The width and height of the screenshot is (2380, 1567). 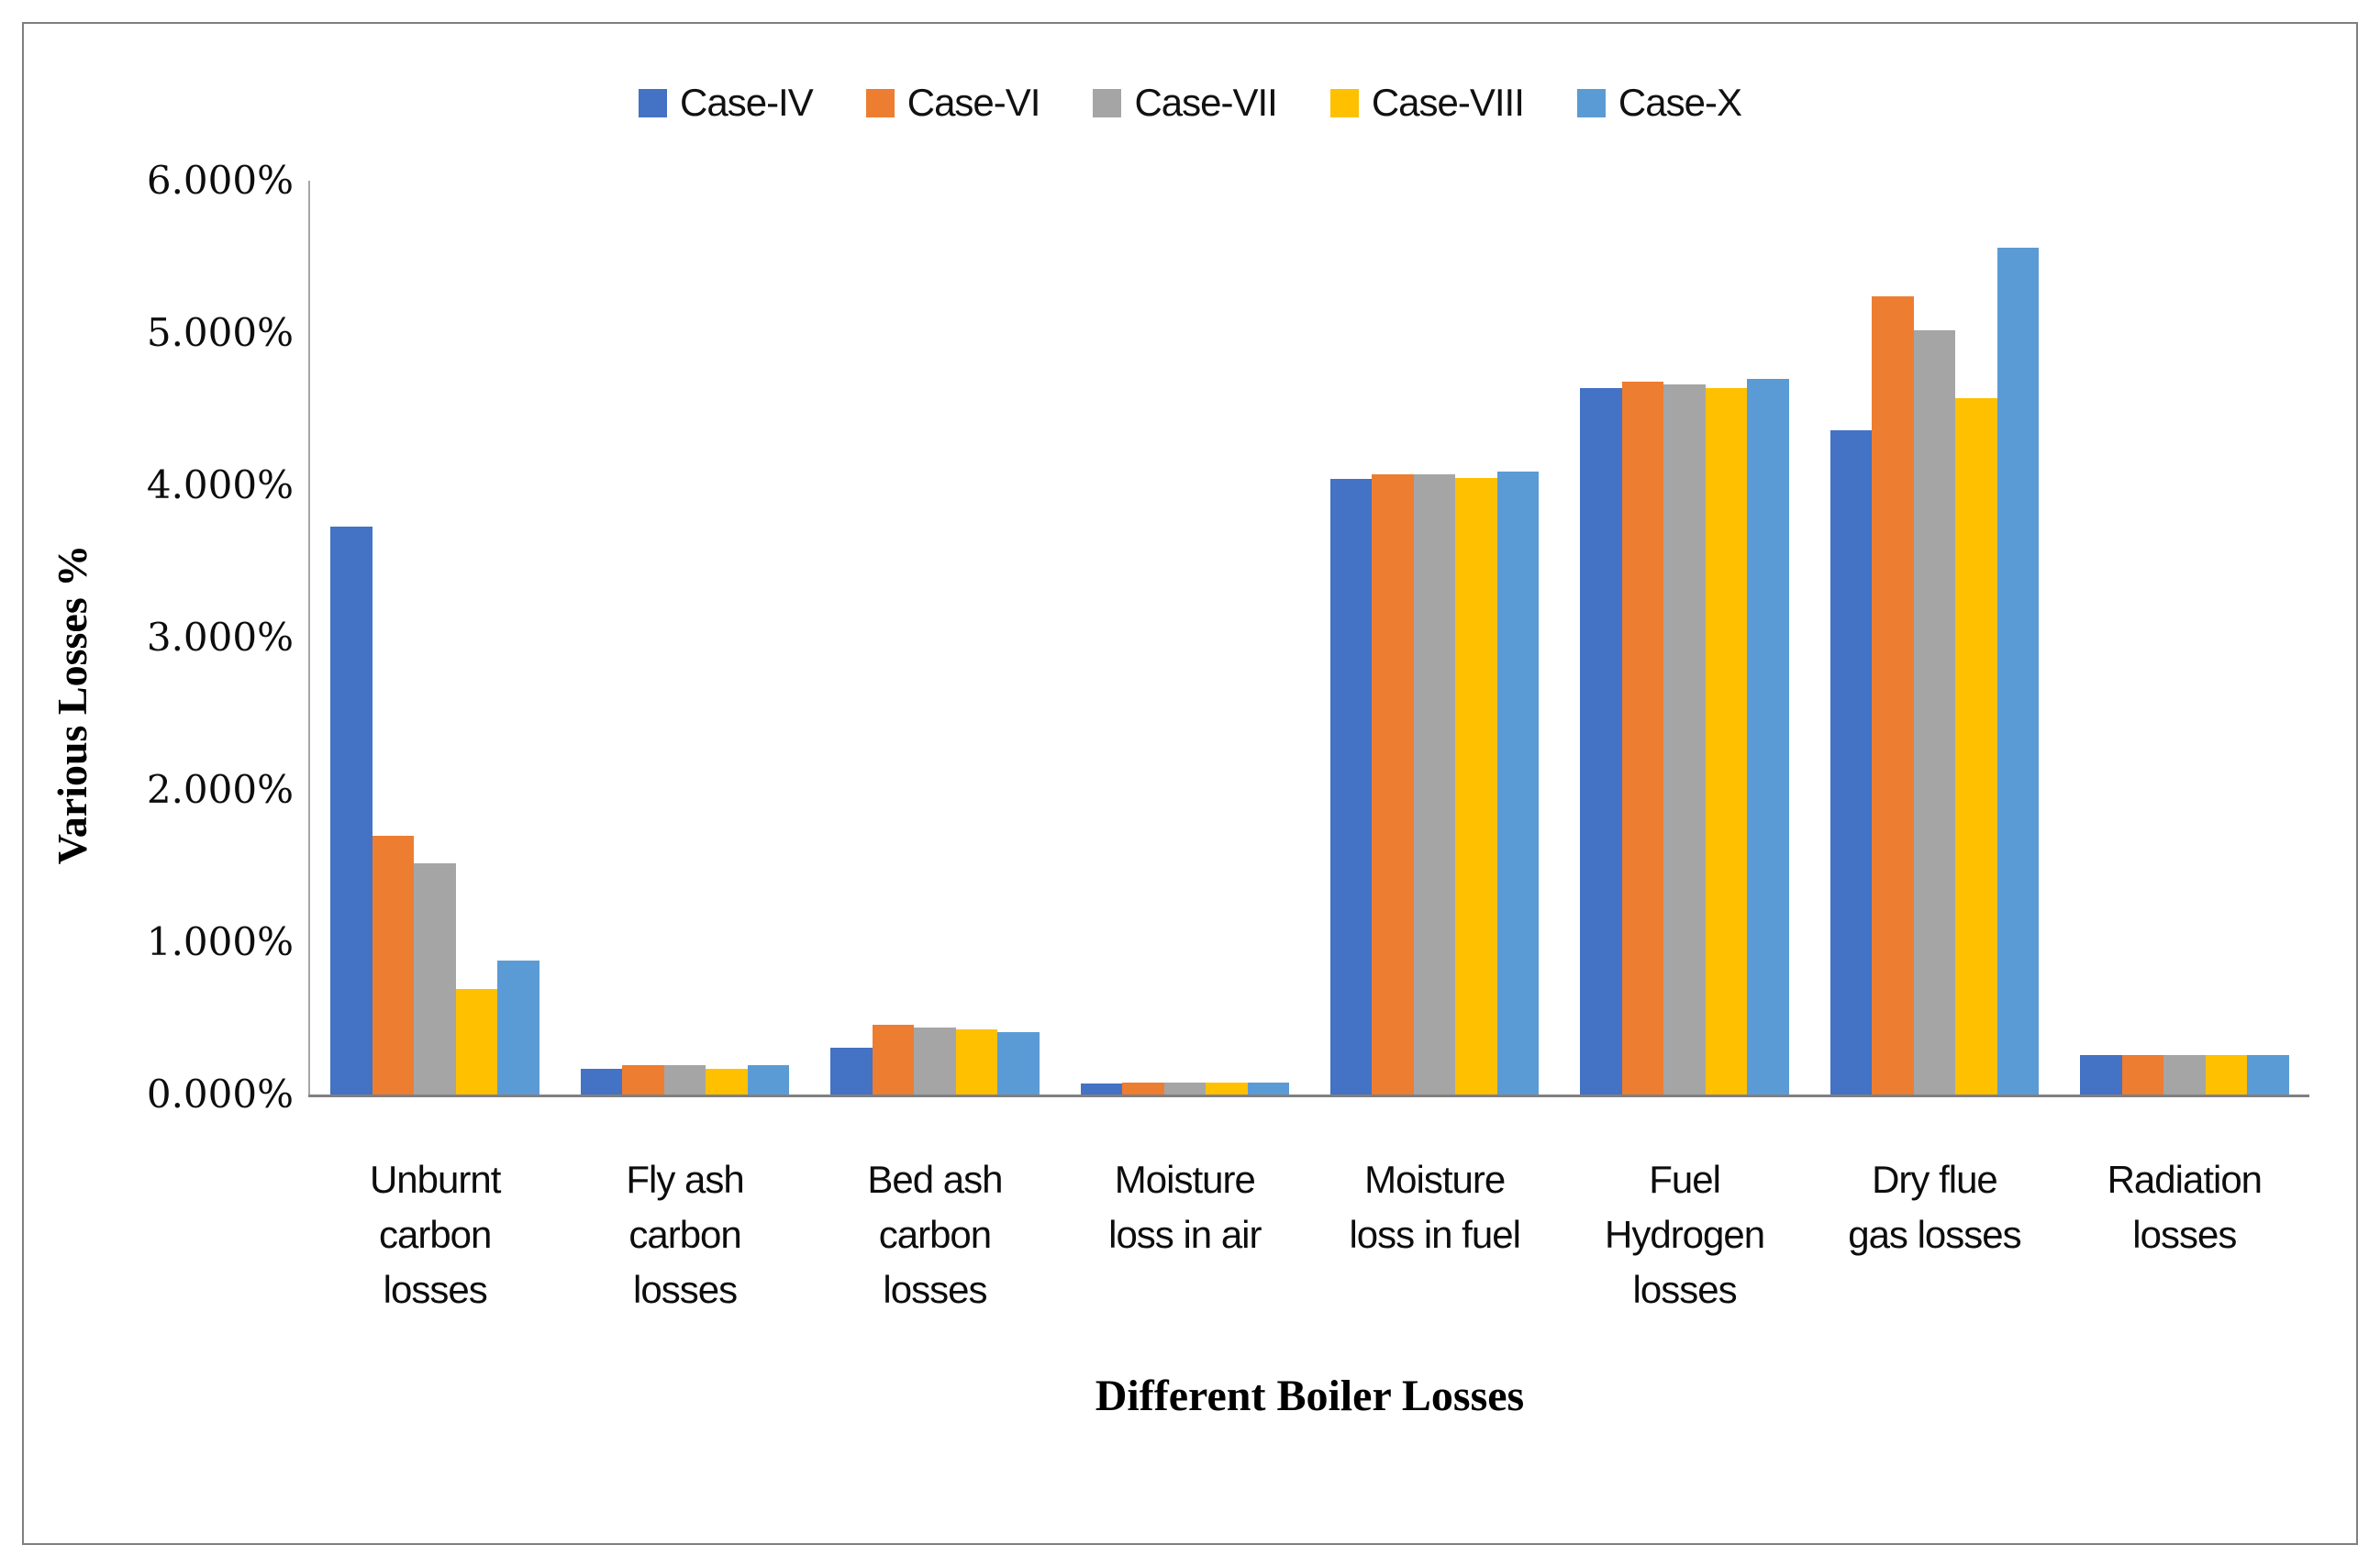 What do you see at coordinates (1685, 1234) in the screenshot?
I see `category-label: Fuel Hydrogen losses` at bounding box center [1685, 1234].